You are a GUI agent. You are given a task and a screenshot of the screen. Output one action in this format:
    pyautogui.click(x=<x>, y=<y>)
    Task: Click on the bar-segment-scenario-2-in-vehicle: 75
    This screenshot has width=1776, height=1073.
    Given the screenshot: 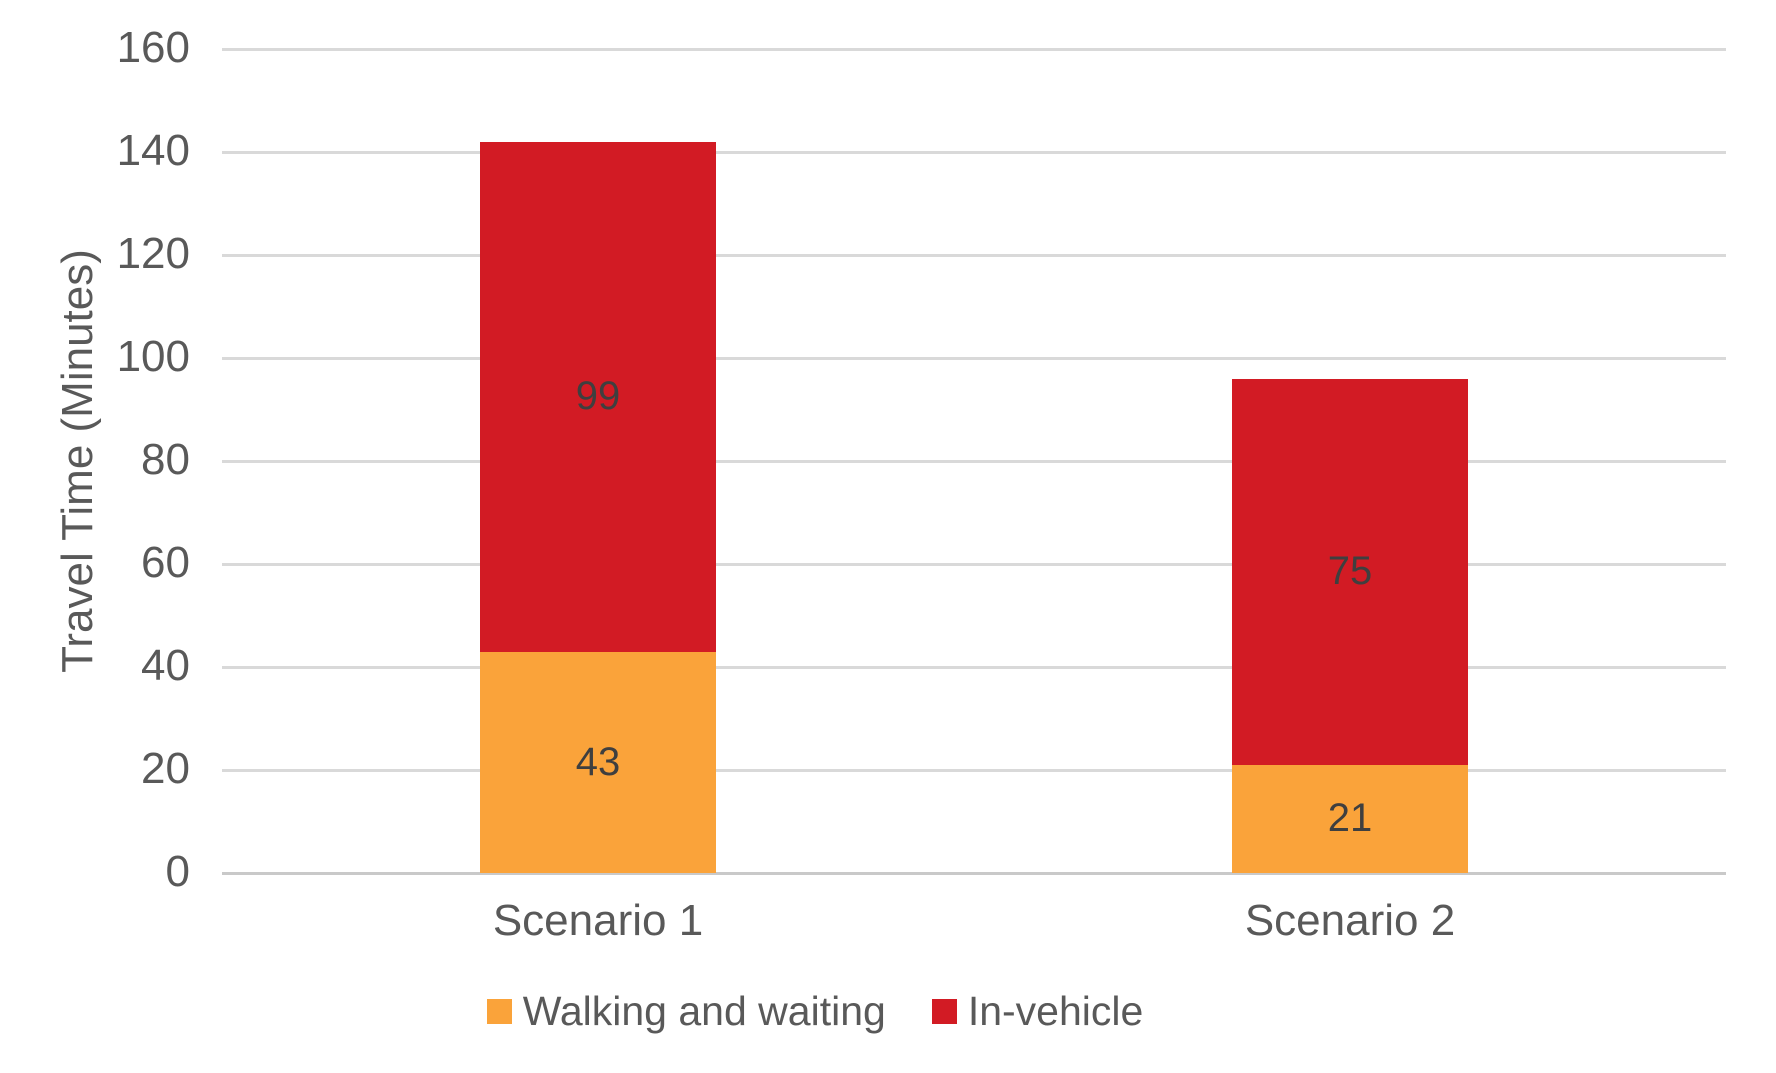 What is the action you would take?
    pyautogui.click(x=1350, y=571)
    